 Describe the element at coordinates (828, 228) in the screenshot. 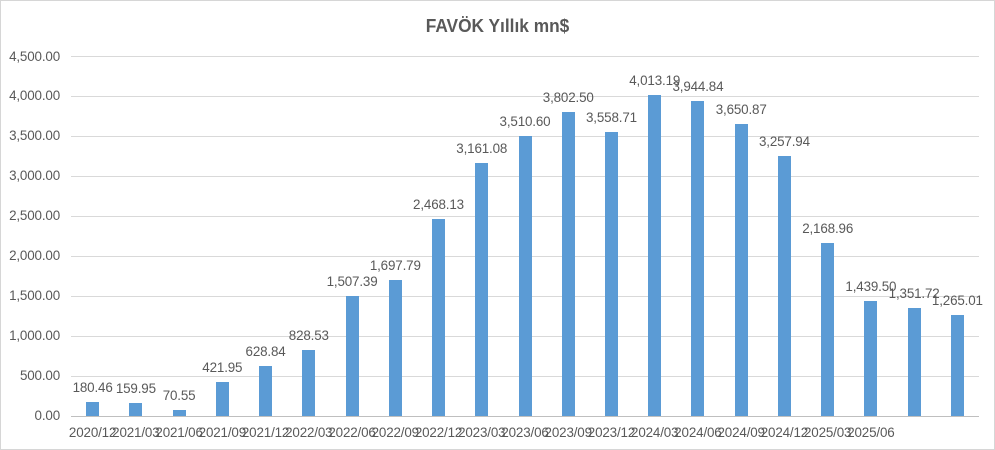

I see `data-label-17: 2,168.96` at that location.